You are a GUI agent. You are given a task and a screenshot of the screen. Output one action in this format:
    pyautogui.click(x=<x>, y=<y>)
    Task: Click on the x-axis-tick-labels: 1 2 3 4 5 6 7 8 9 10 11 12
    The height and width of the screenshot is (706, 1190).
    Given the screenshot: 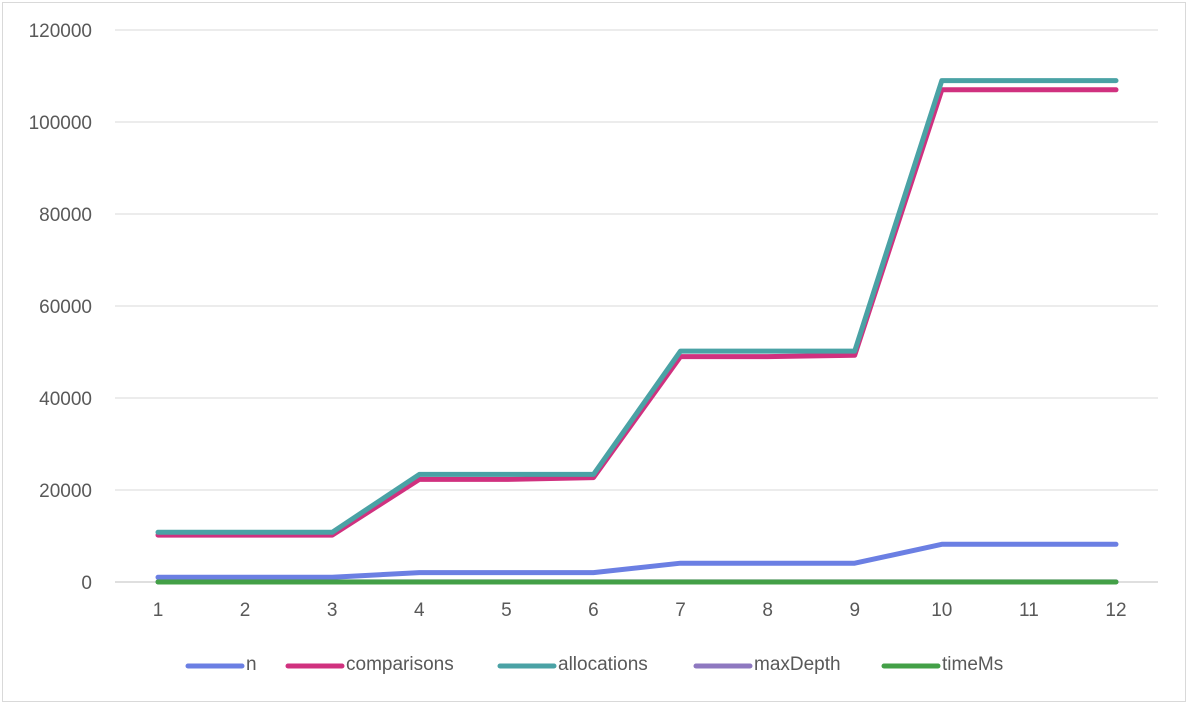 What is the action you would take?
    pyautogui.click(x=640, y=610)
    